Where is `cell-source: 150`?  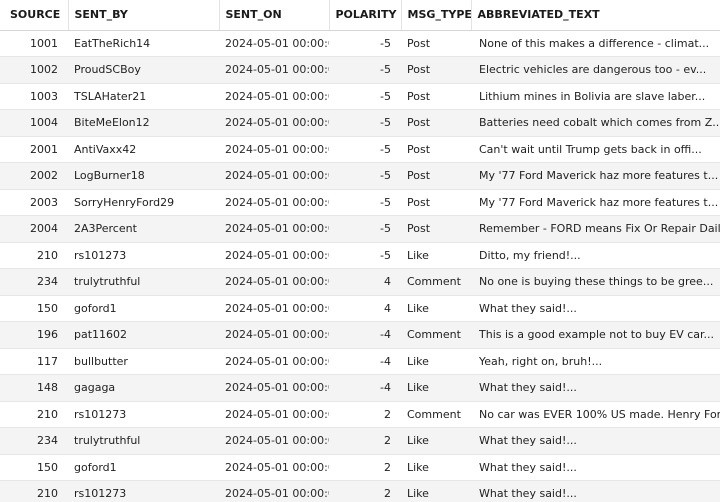
cell-source: 150 is located at coordinates (34, 308).